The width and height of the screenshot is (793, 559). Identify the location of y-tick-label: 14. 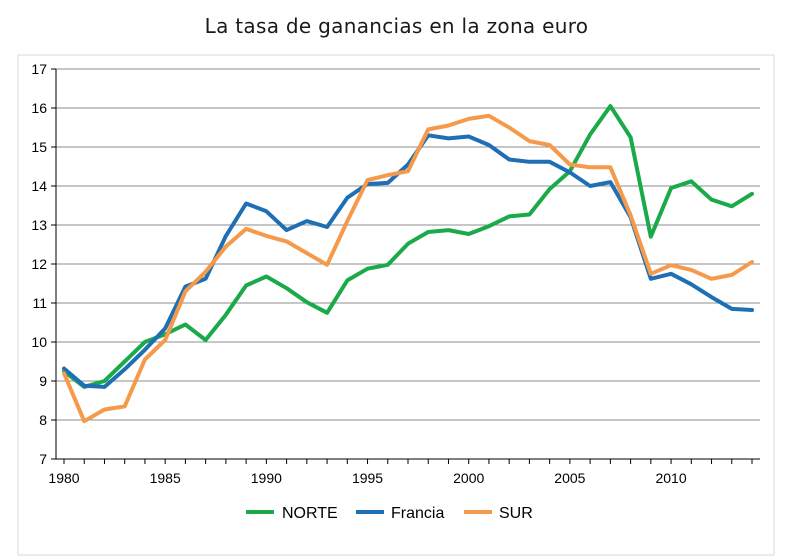
(39, 186).